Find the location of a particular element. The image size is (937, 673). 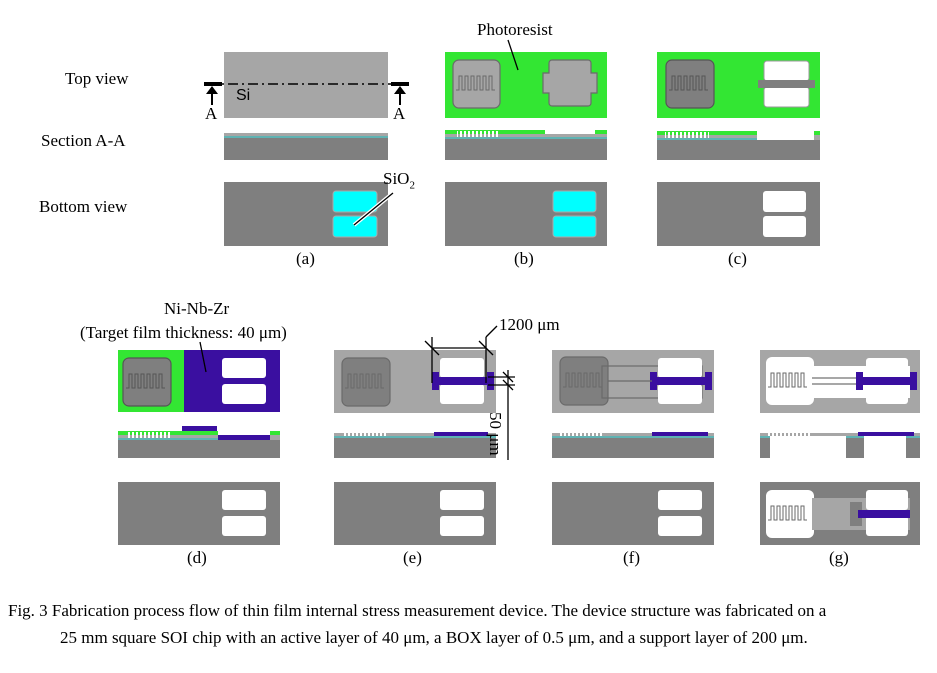

section-arrow-right is located at coordinates (400, 95).